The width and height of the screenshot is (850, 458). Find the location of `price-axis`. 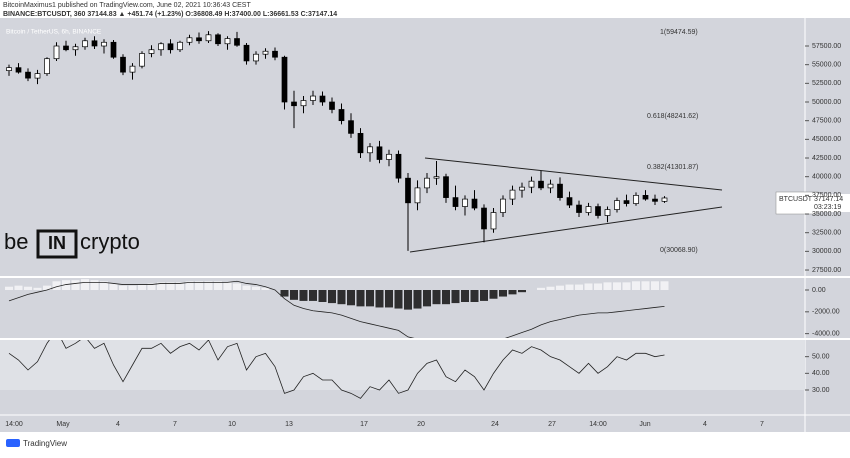

price-axis is located at coordinates (827, 216).